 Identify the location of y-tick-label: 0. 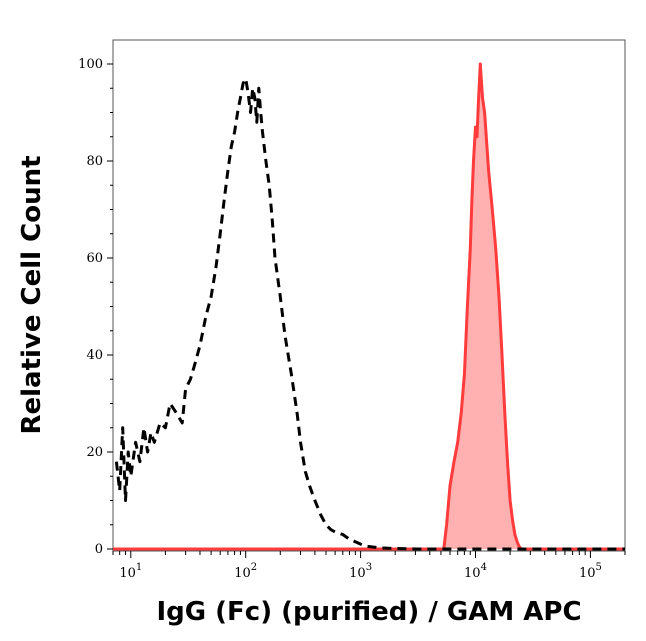
(99, 549).